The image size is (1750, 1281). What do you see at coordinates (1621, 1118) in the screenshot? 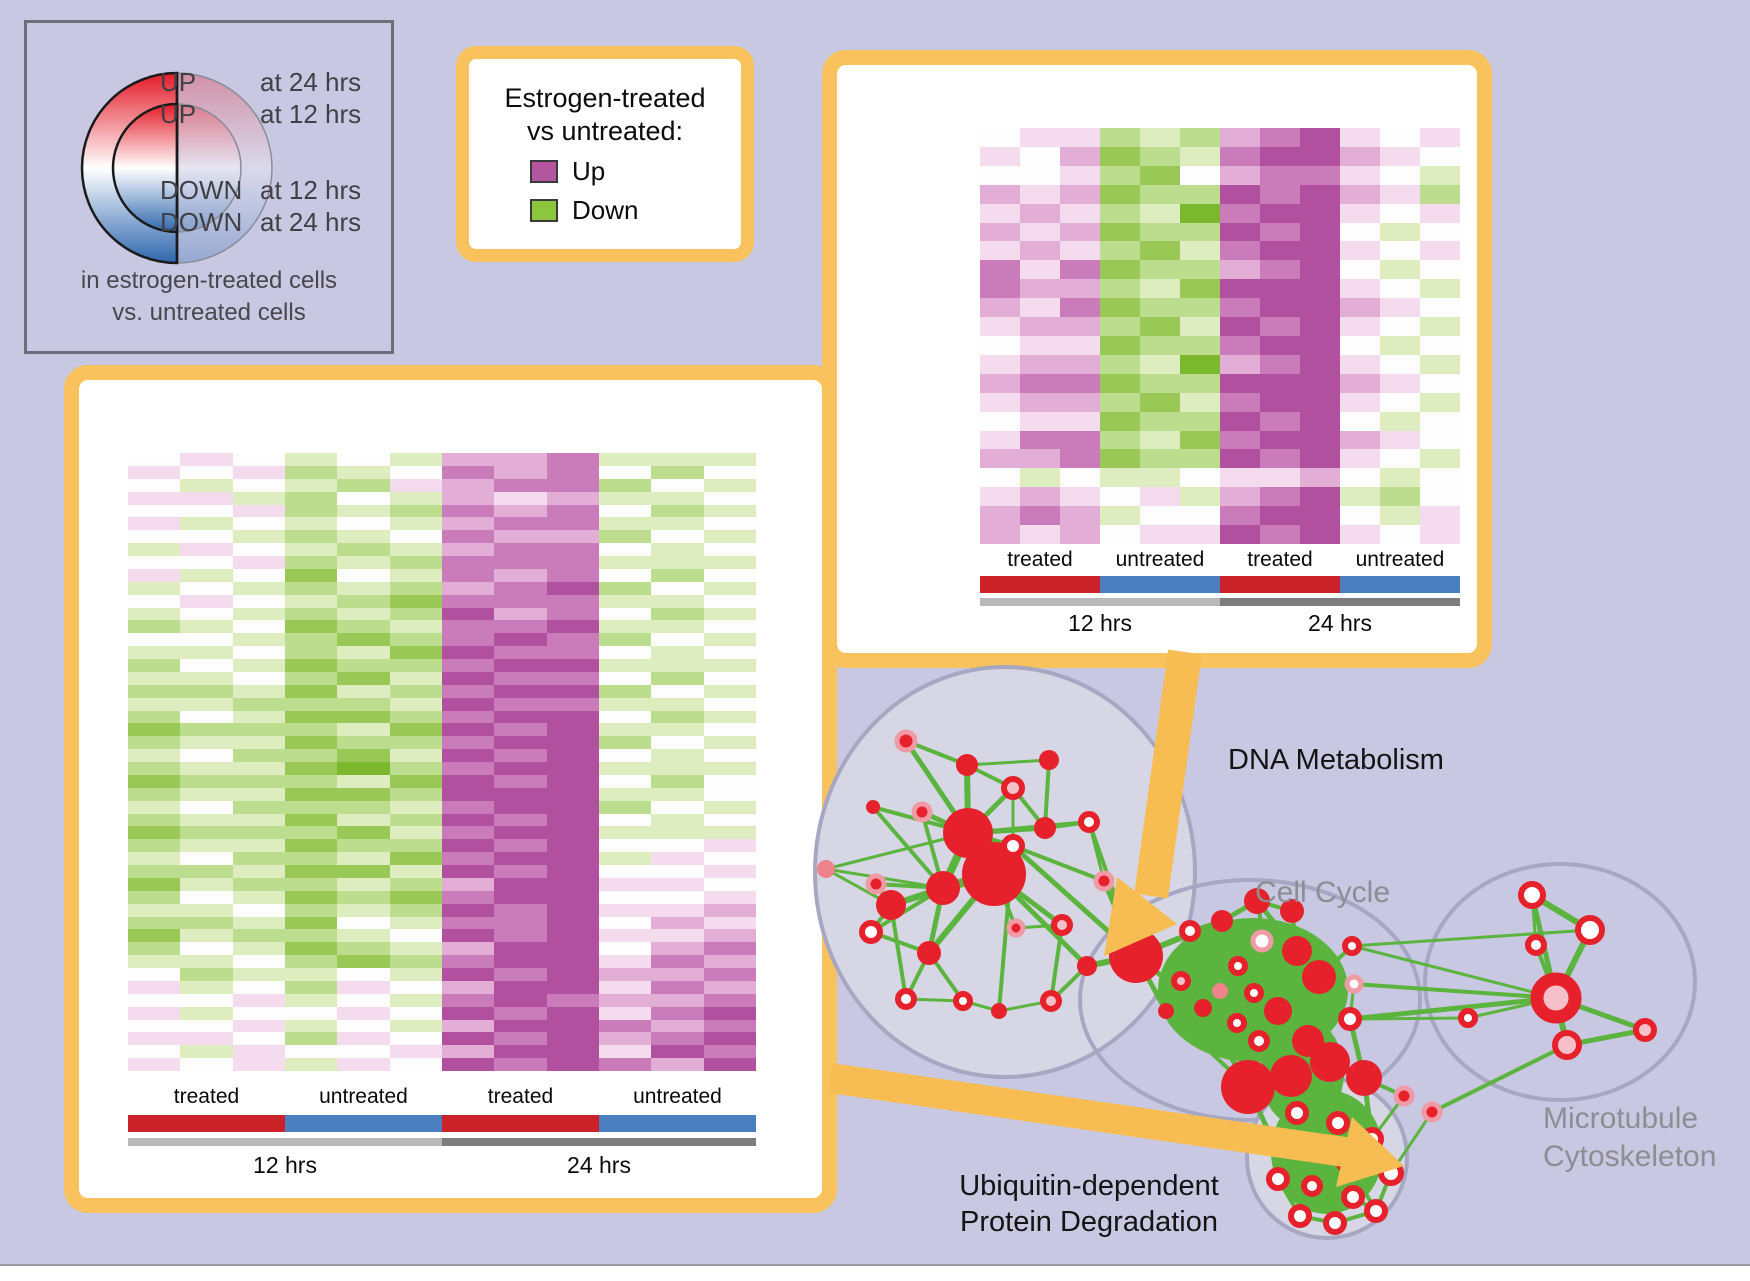
I see `microtubule-label-line1: Microtubule` at bounding box center [1621, 1118].